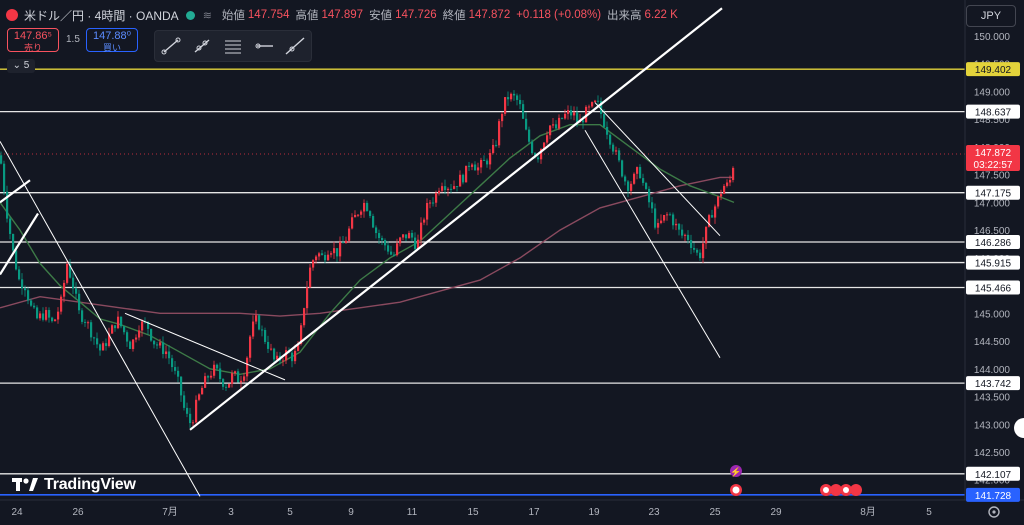 The image size is (1024, 525). I want to click on sell-label: 売り, so click(32, 48).